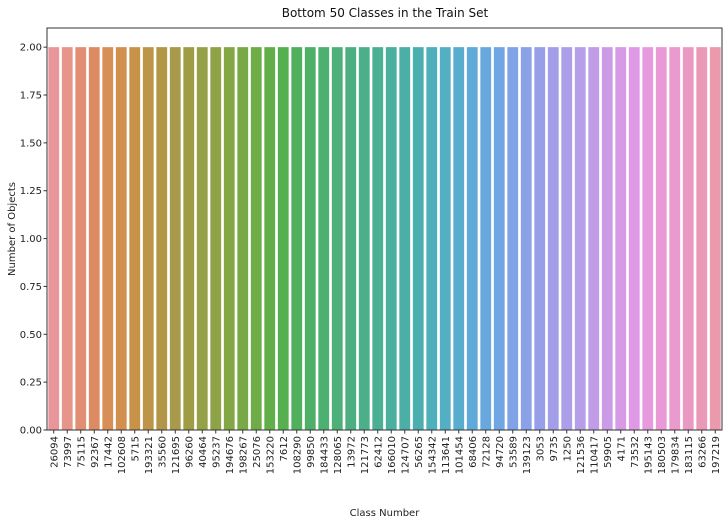  I want to click on x-tick-label: 73532, so click(635, 452).